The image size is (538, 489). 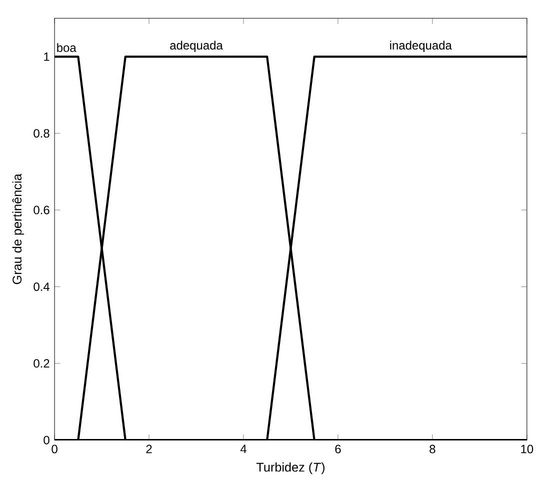 I want to click on series-label: inadequada, so click(x=421, y=46).